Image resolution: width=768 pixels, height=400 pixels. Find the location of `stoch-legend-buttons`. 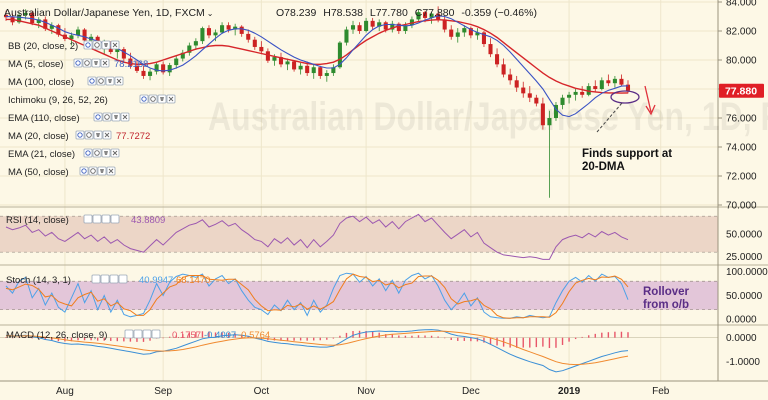

stoch-legend-buttons is located at coordinates (109, 279).